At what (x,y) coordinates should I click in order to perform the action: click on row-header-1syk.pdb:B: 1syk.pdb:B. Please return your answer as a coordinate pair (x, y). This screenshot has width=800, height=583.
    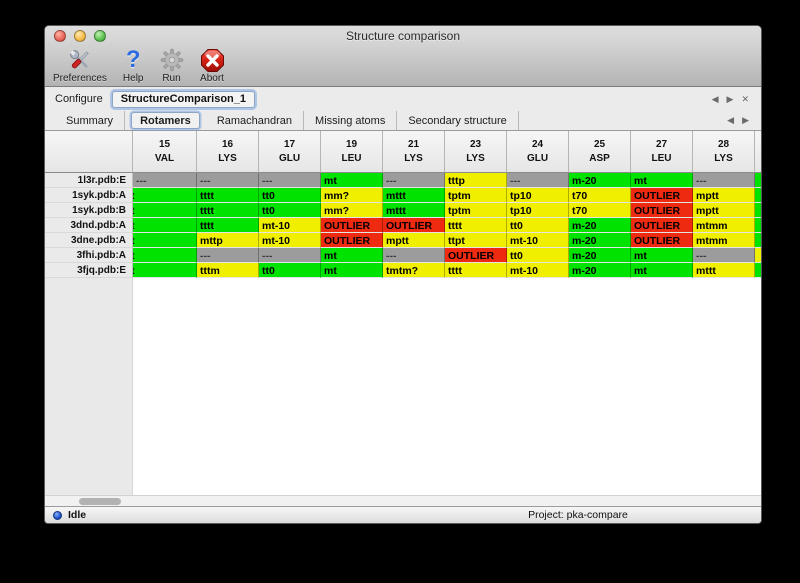
    Looking at the image, I should click on (89, 210).